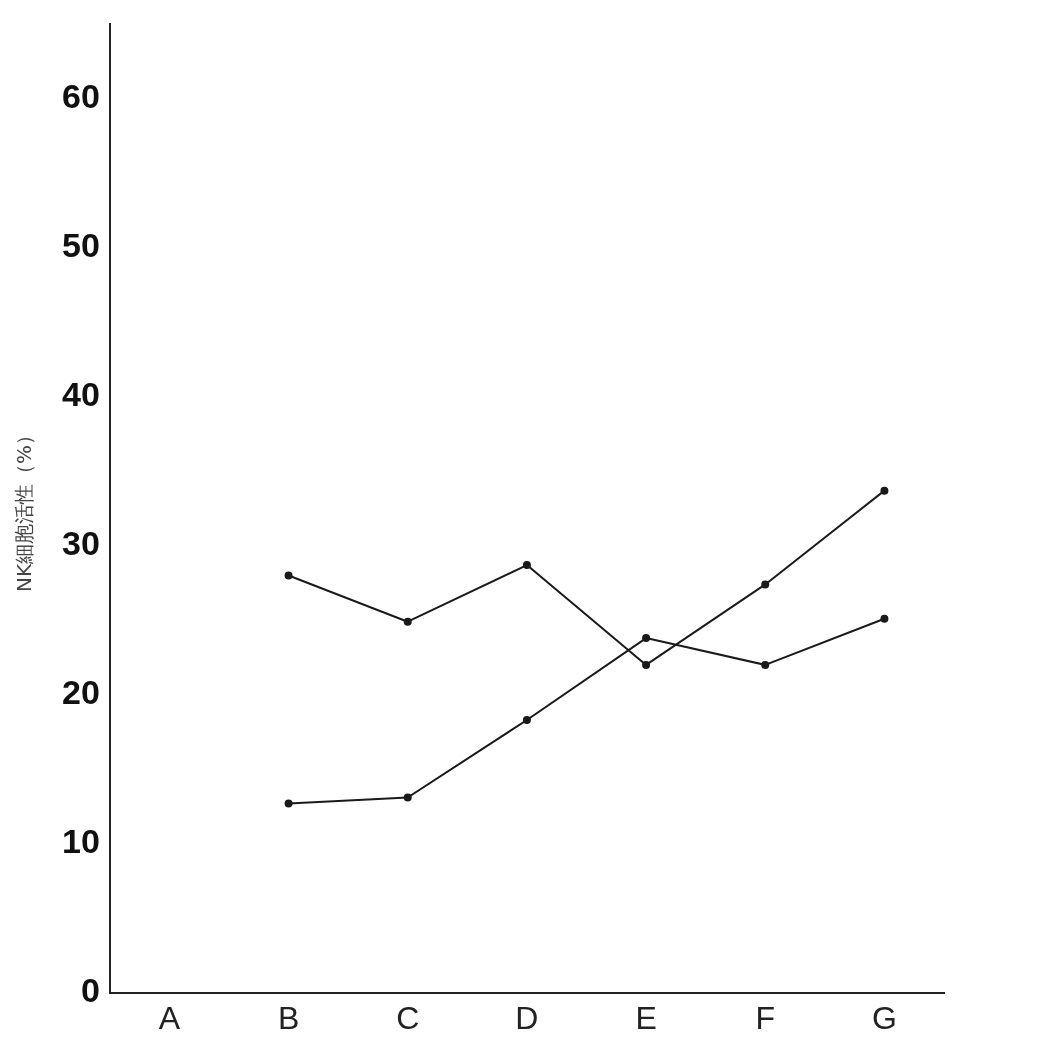  What do you see at coordinates (80, 841) in the screenshot?
I see `y-tick-label: 10` at bounding box center [80, 841].